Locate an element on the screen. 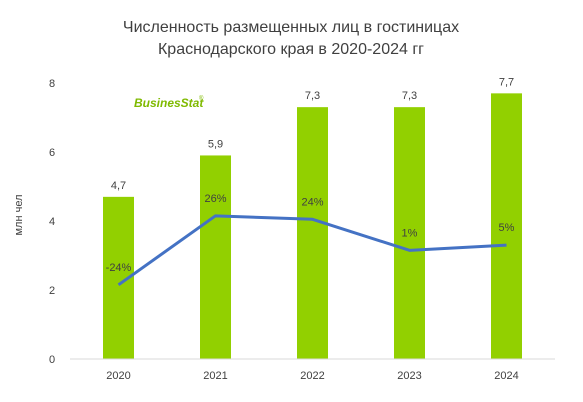 The image size is (583, 402). bar-value-label: 7,7 is located at coordinates (506, 82).